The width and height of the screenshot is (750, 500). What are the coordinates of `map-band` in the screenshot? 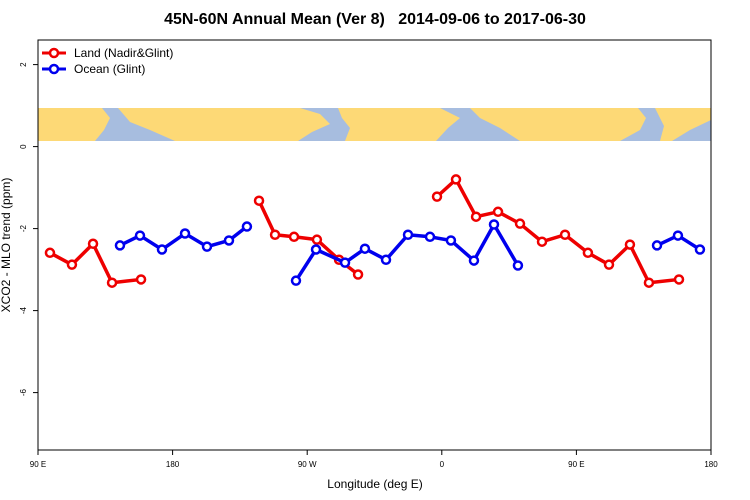 It's located at (374, 124).